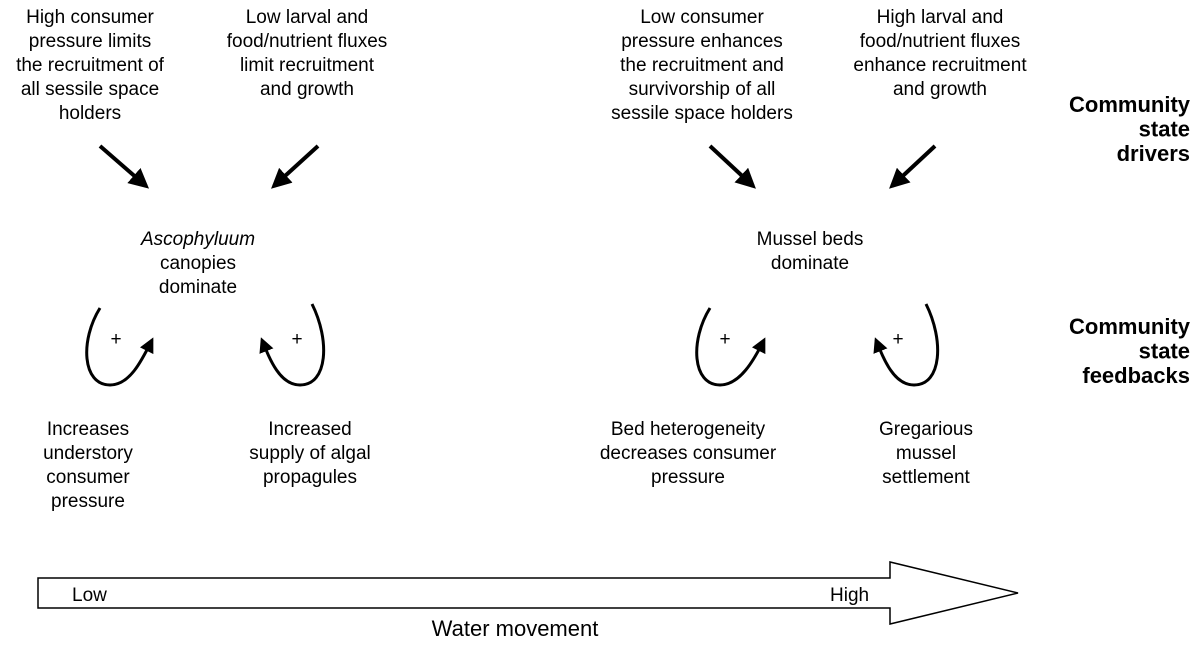  What do you see at coordinates (90, 17) in the screenshot?
I see `driver-text: High consumer` at bounding box center [90, 17].